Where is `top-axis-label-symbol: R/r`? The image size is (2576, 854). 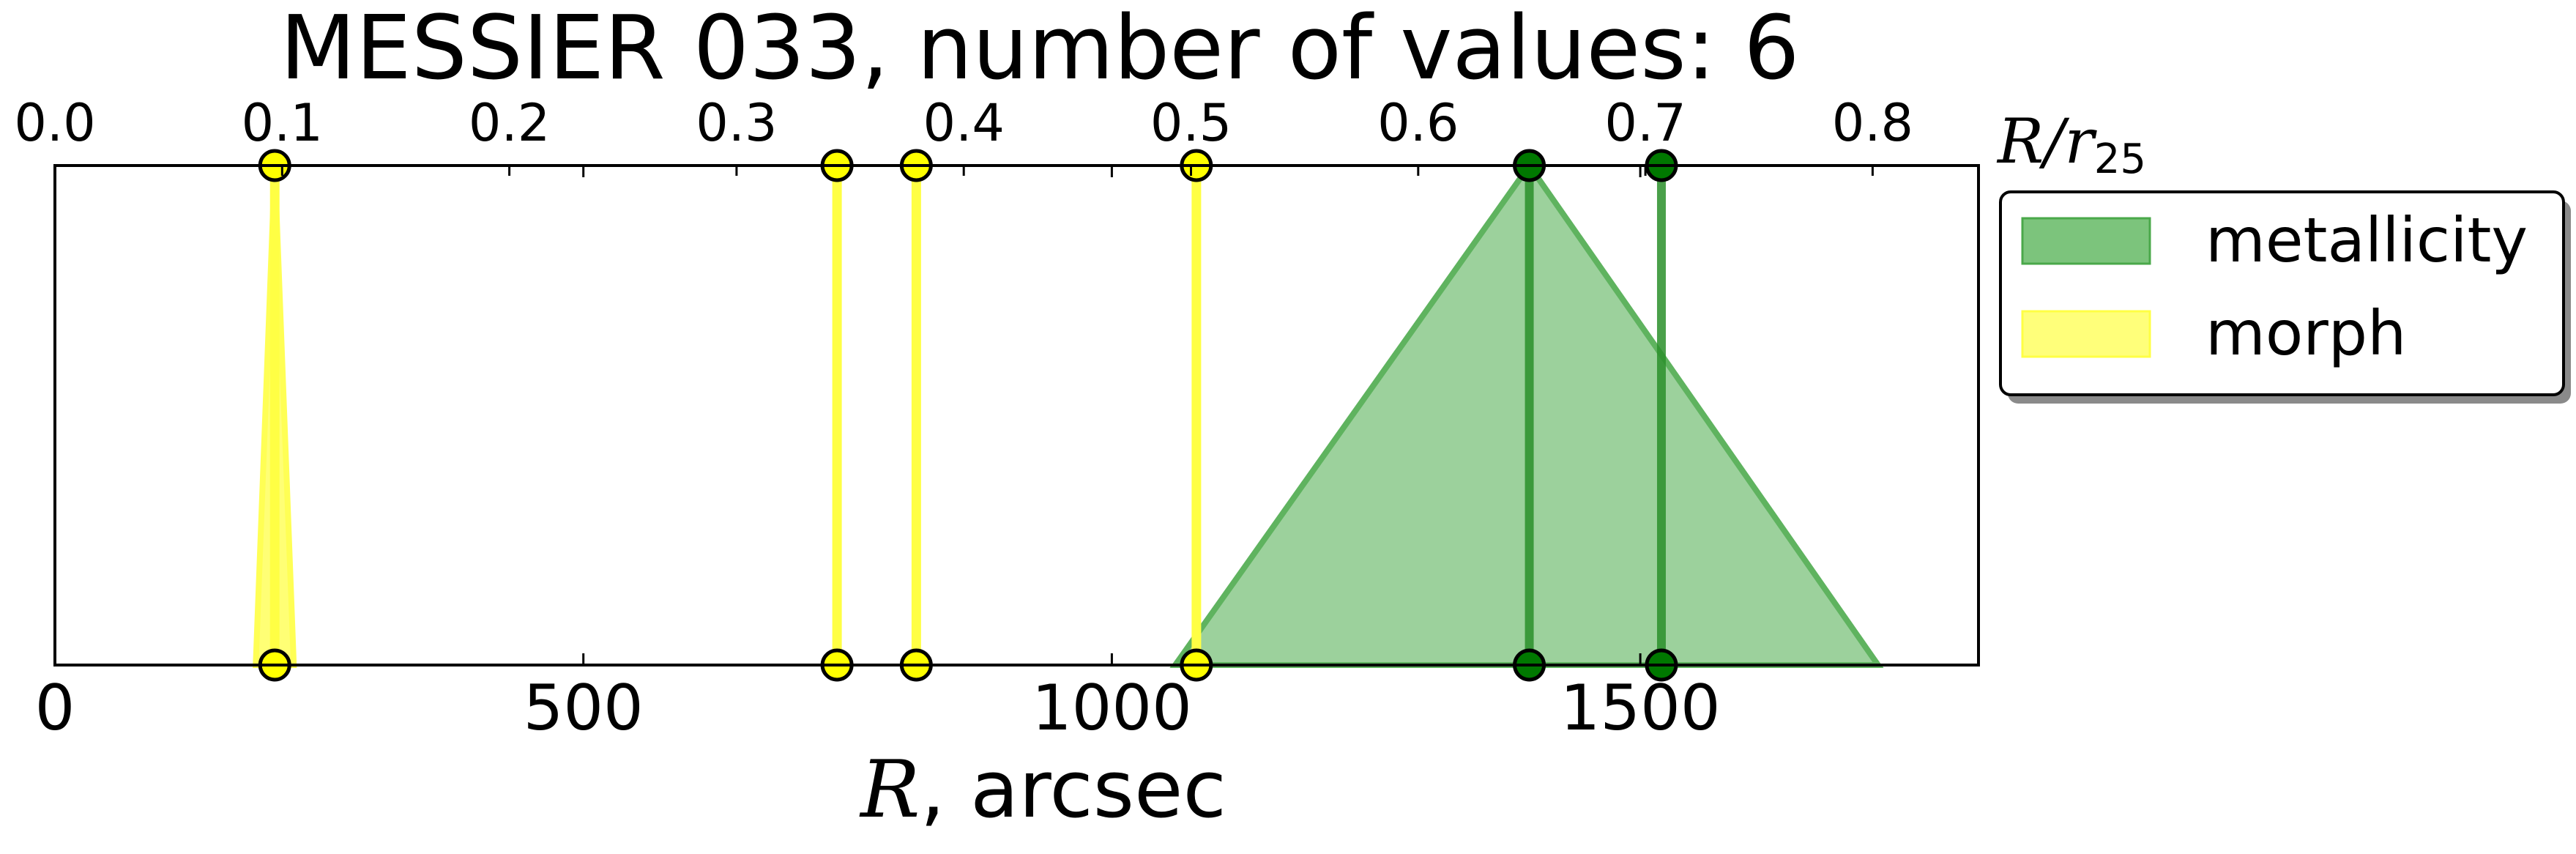
top-axis-label-symbol: R/r is located at coordinates (2047, 141).